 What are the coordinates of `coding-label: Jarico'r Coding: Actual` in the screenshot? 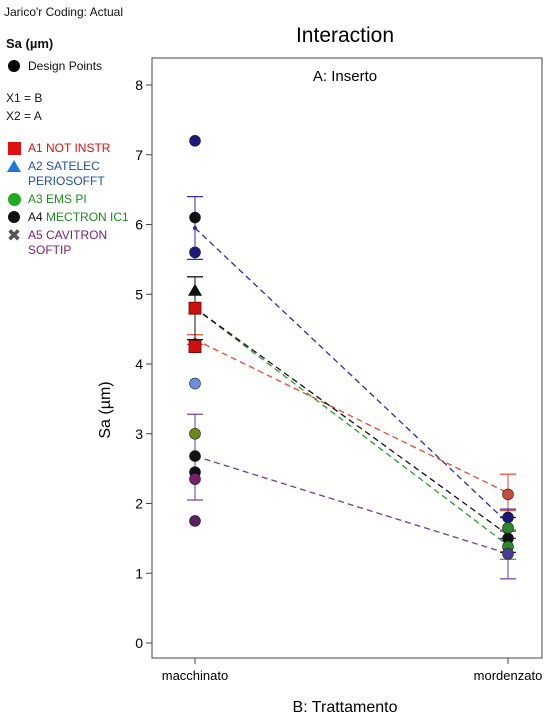 It's located at (64, 12).